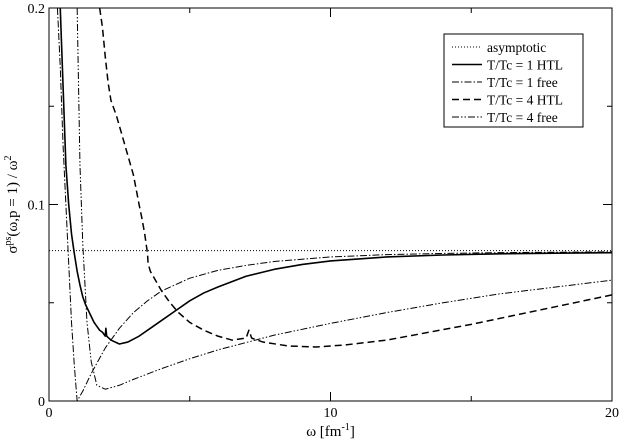  What do you see at coordinates (522, 82) in the screenshot?
I see `legend-label-2: T/Tc = 1 free` at bounding box center [522, 82].